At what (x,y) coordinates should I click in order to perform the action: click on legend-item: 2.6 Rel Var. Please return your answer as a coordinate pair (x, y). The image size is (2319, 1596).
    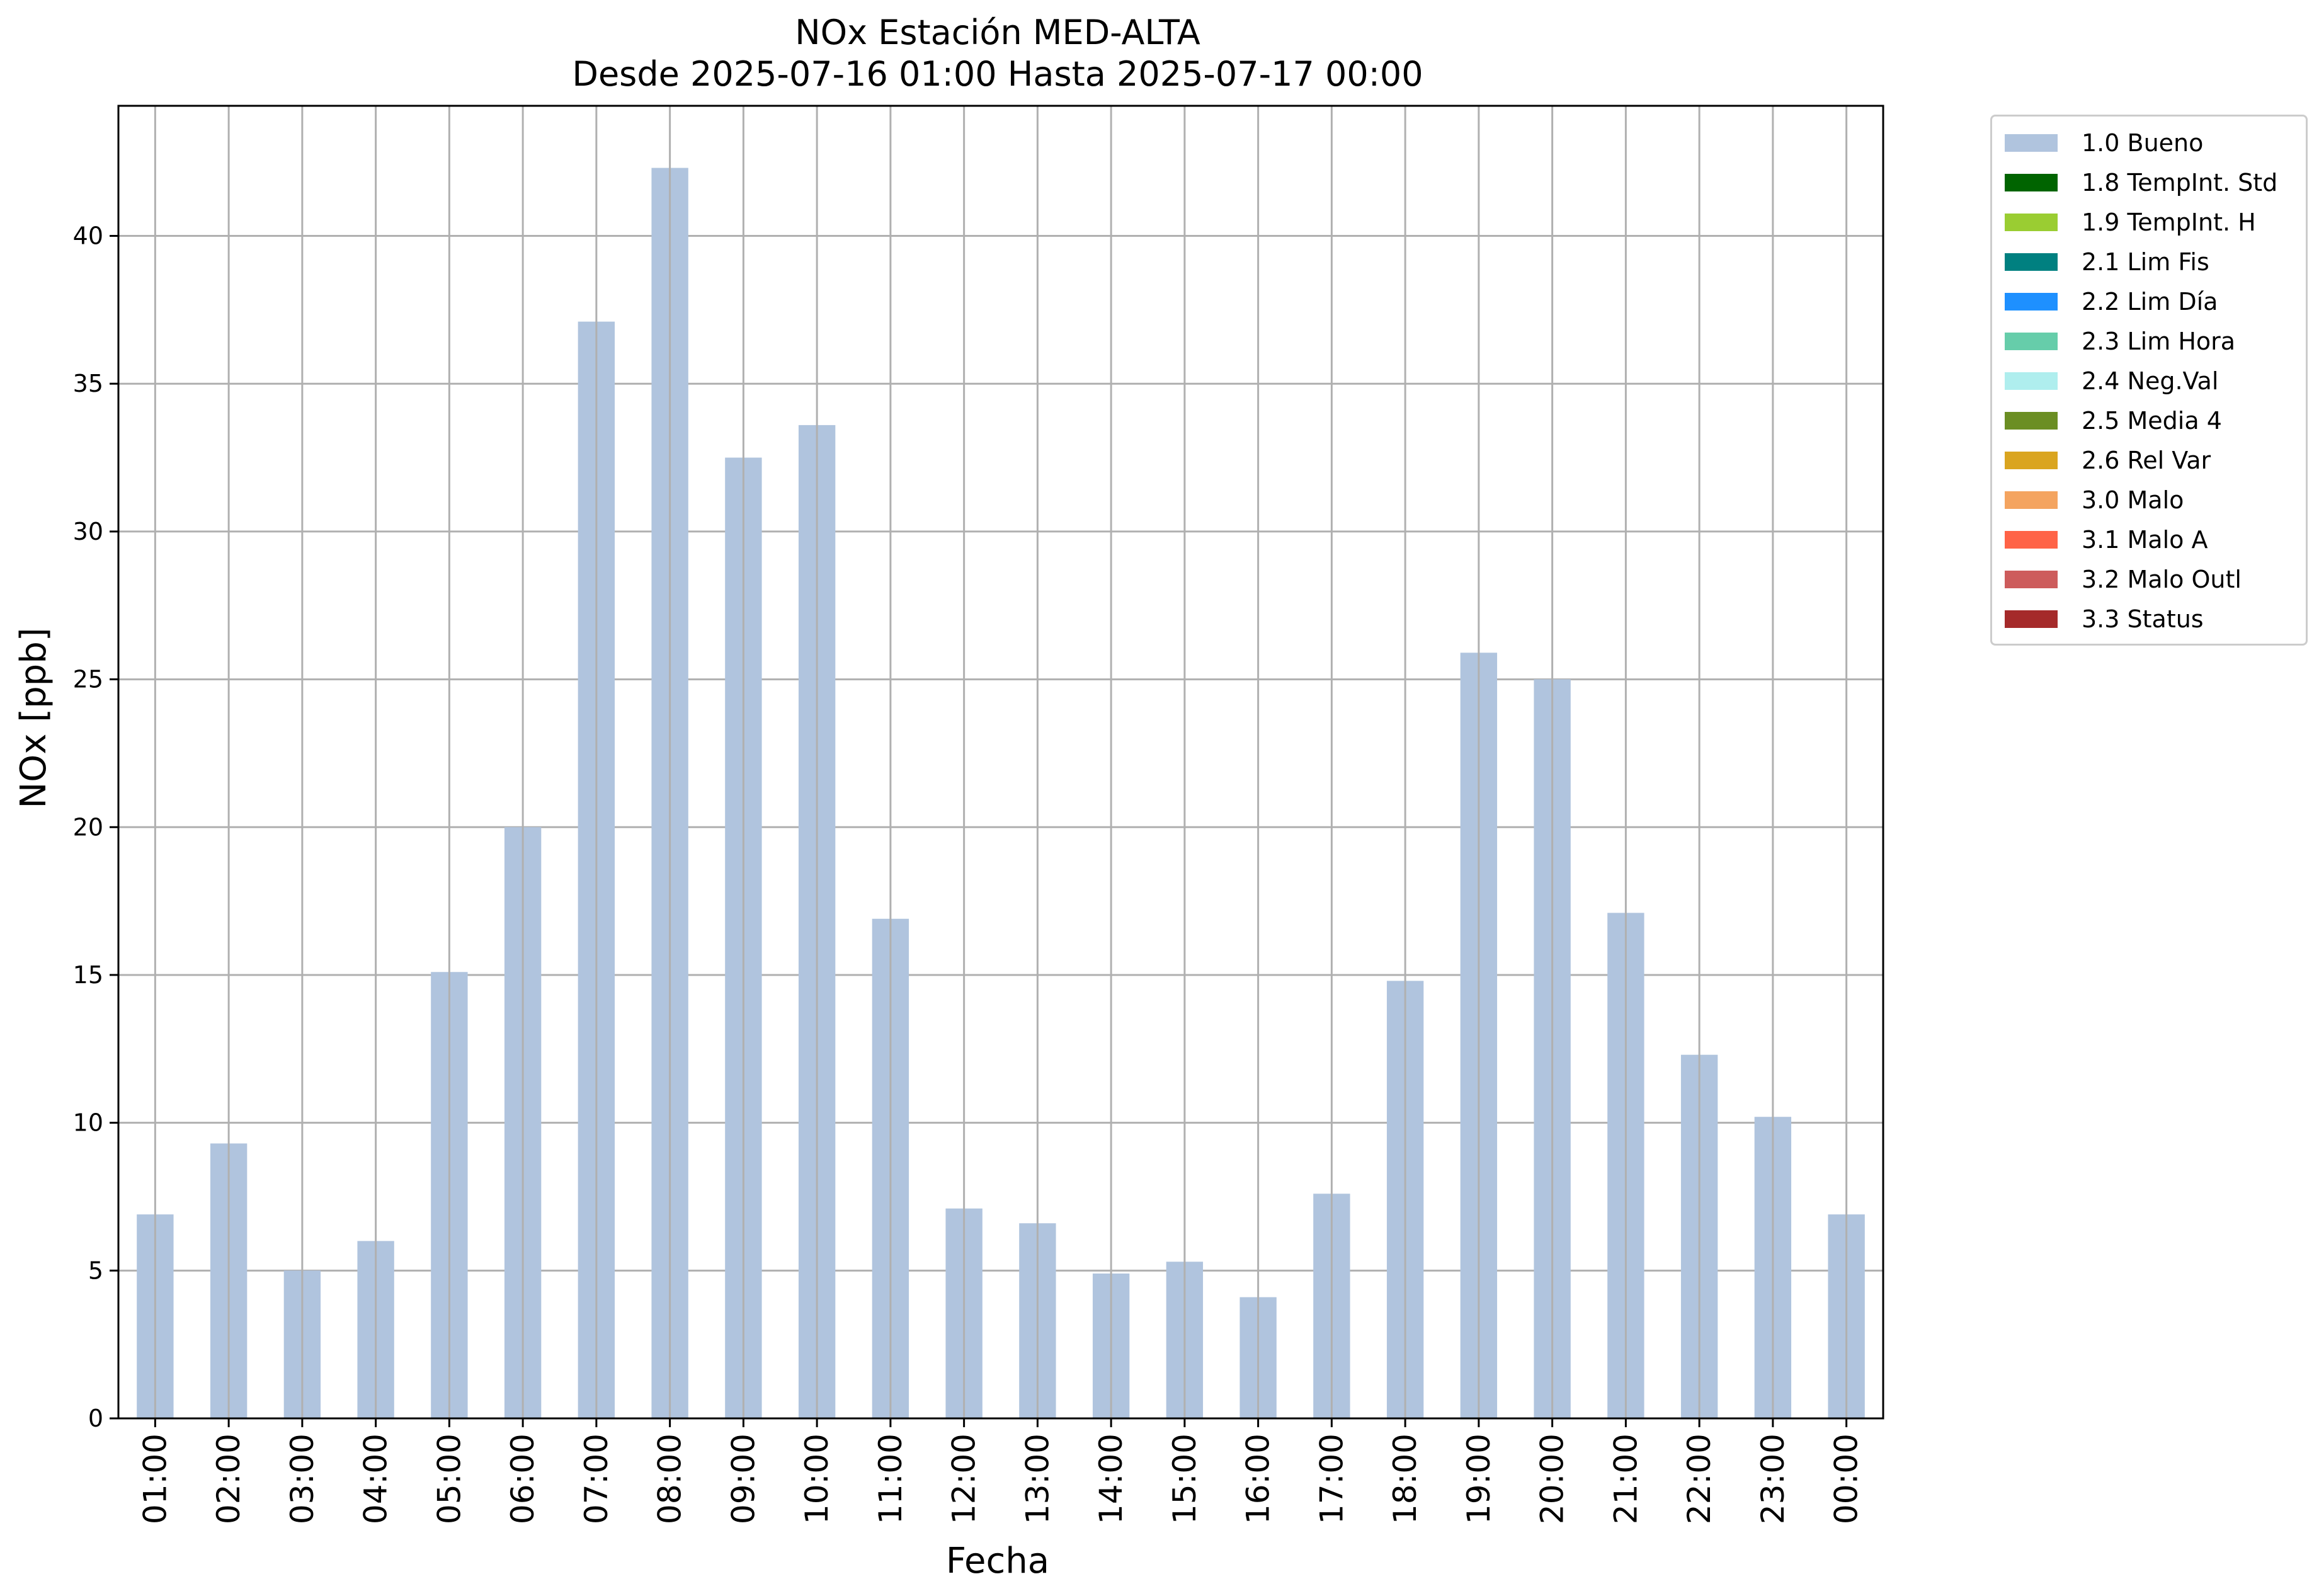
    Looking at the image, I should click on (2149, 460).